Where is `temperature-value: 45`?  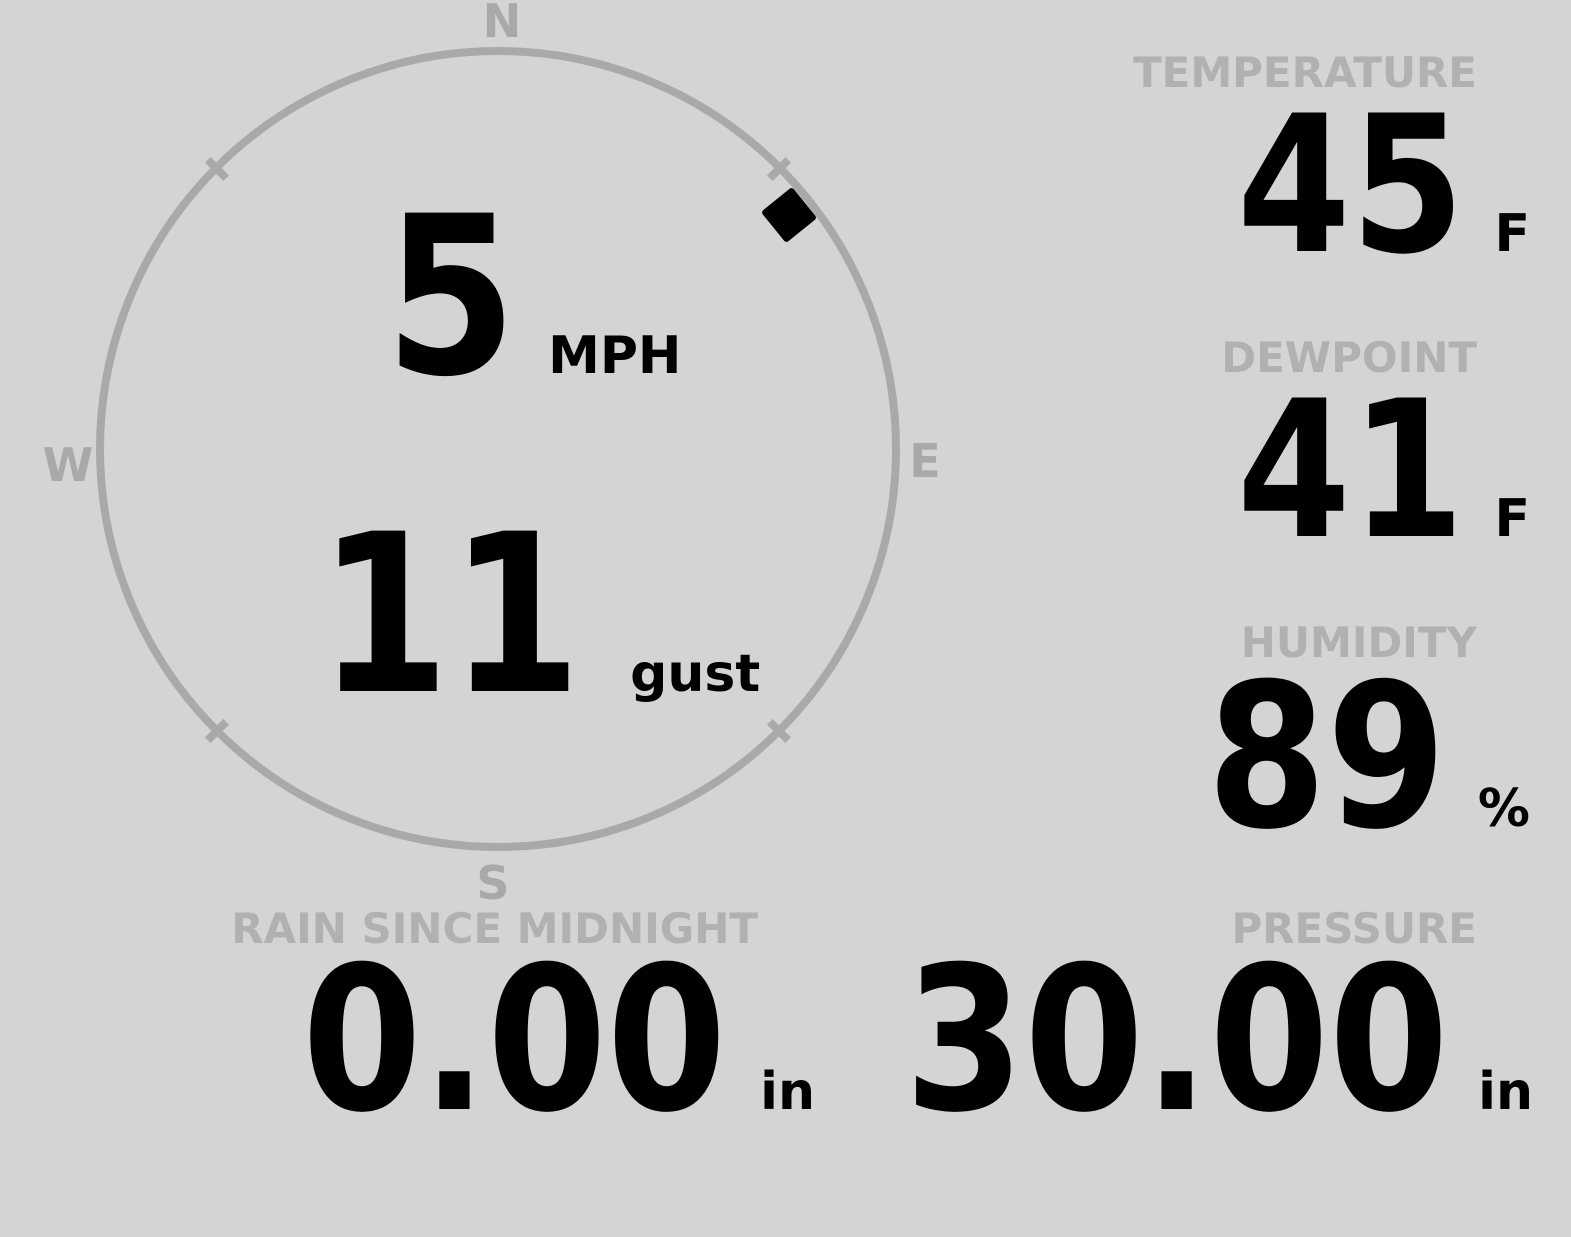
temperature-value: 45 is located at coordinates (1351, 185).